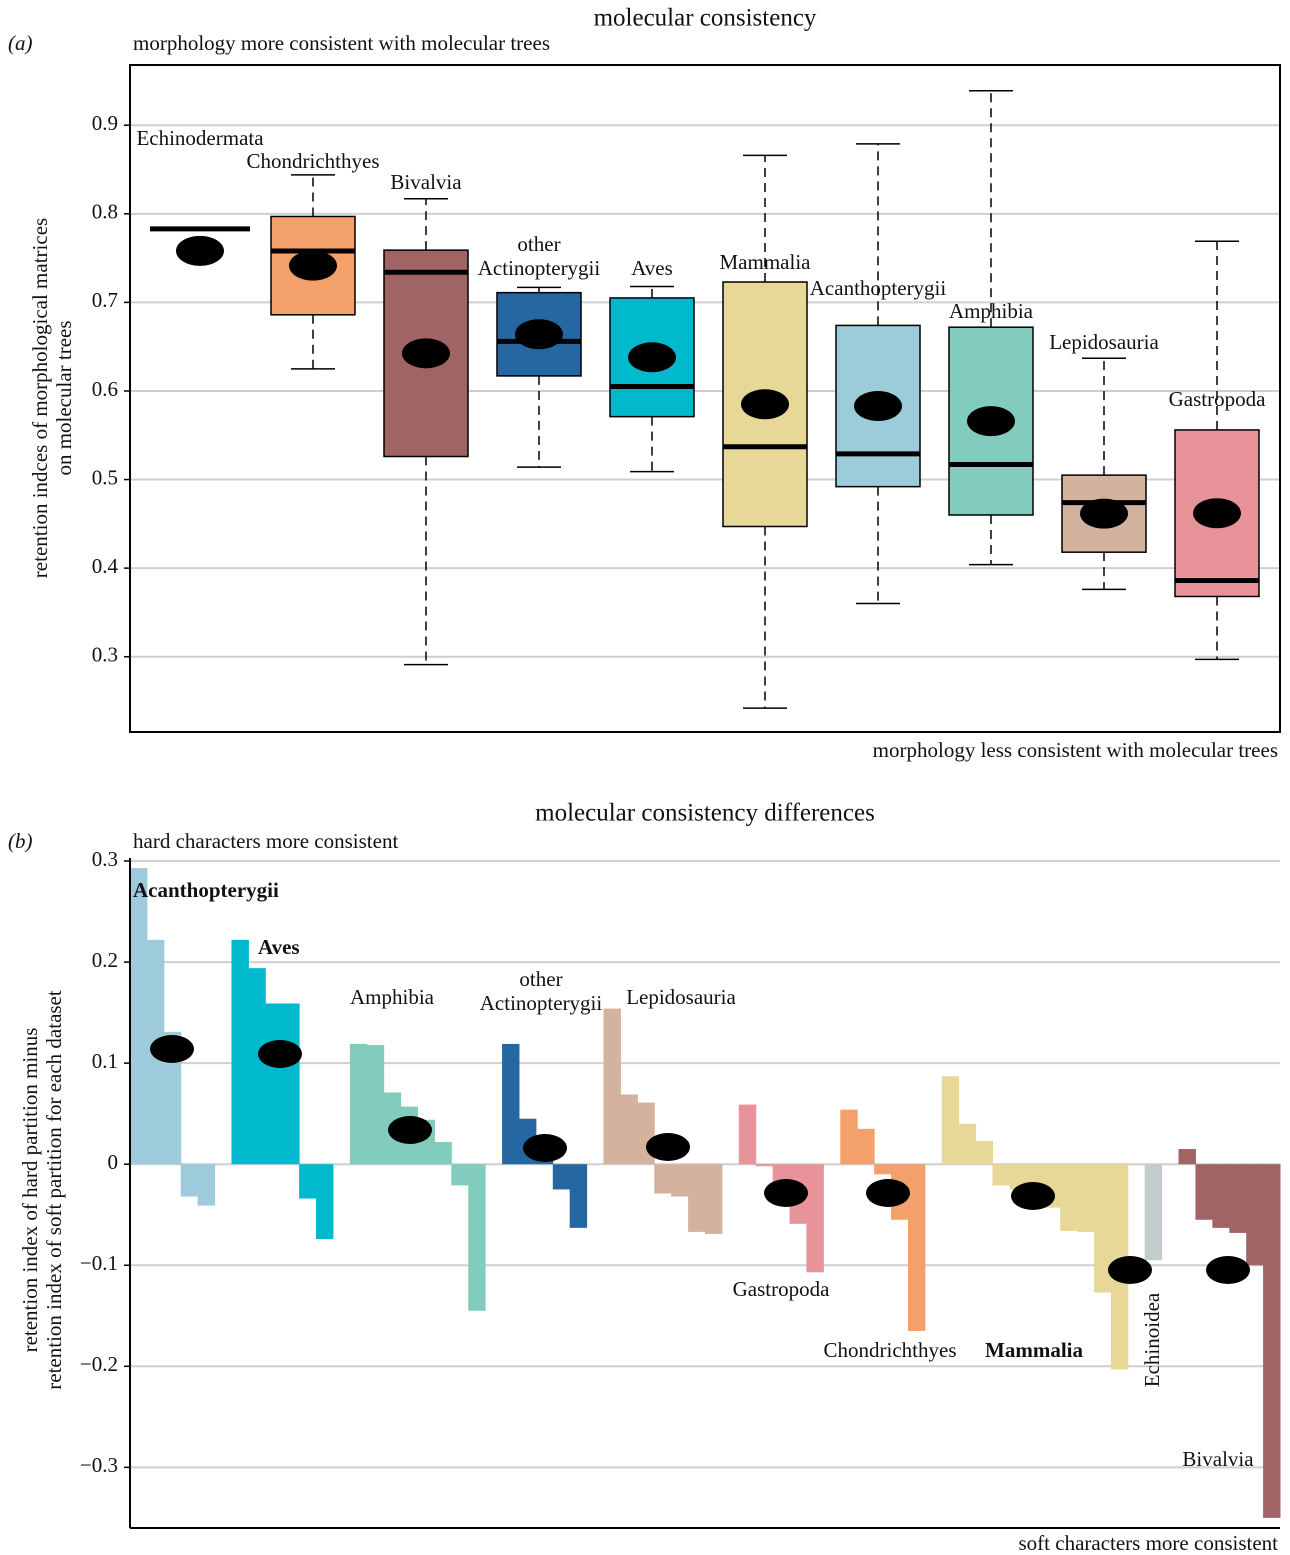 This screenshot has height=1555, width=1290. What do you see at coordinates (105, 477) in the screenshot?
I see `y-tick-label: 0.5` at bounding box center [105, 477].